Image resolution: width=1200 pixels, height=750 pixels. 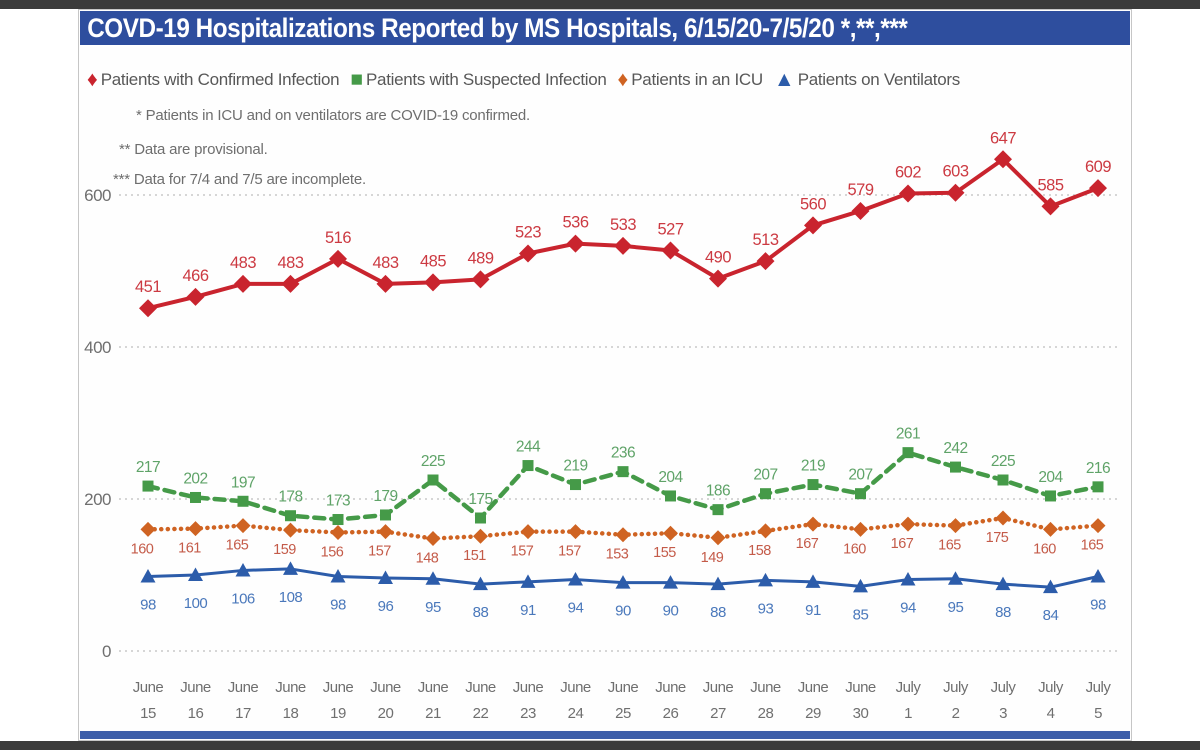 I want to click on data-point-label: 155, so click(x=664, y=553).